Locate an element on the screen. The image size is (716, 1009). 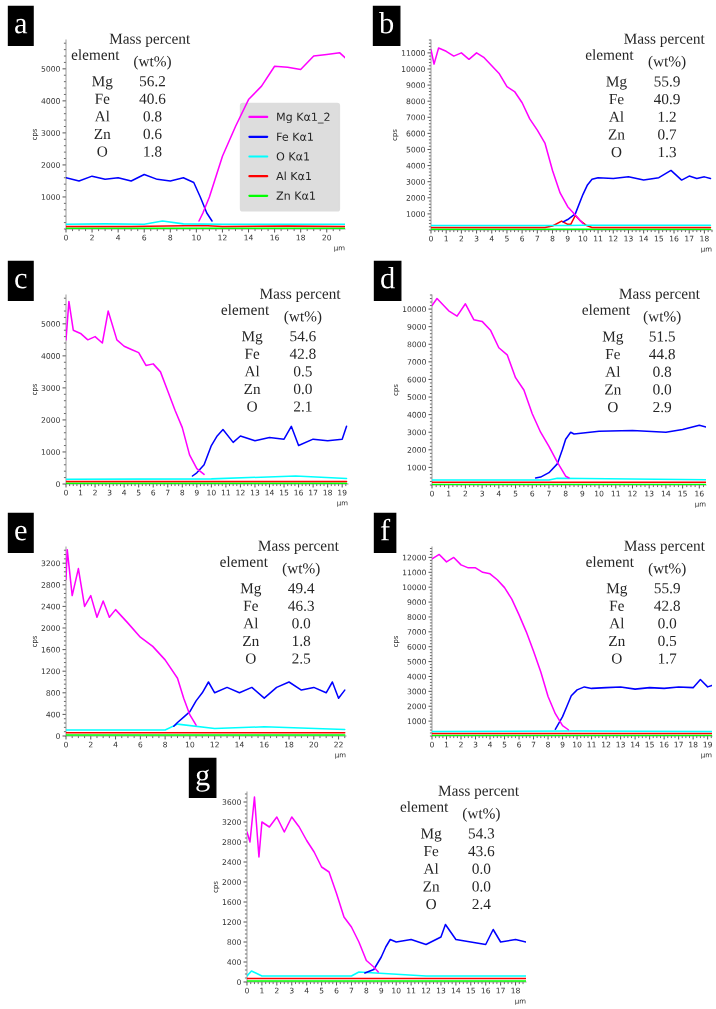
annotation: 40.6 is located at coordinates (152, 98).